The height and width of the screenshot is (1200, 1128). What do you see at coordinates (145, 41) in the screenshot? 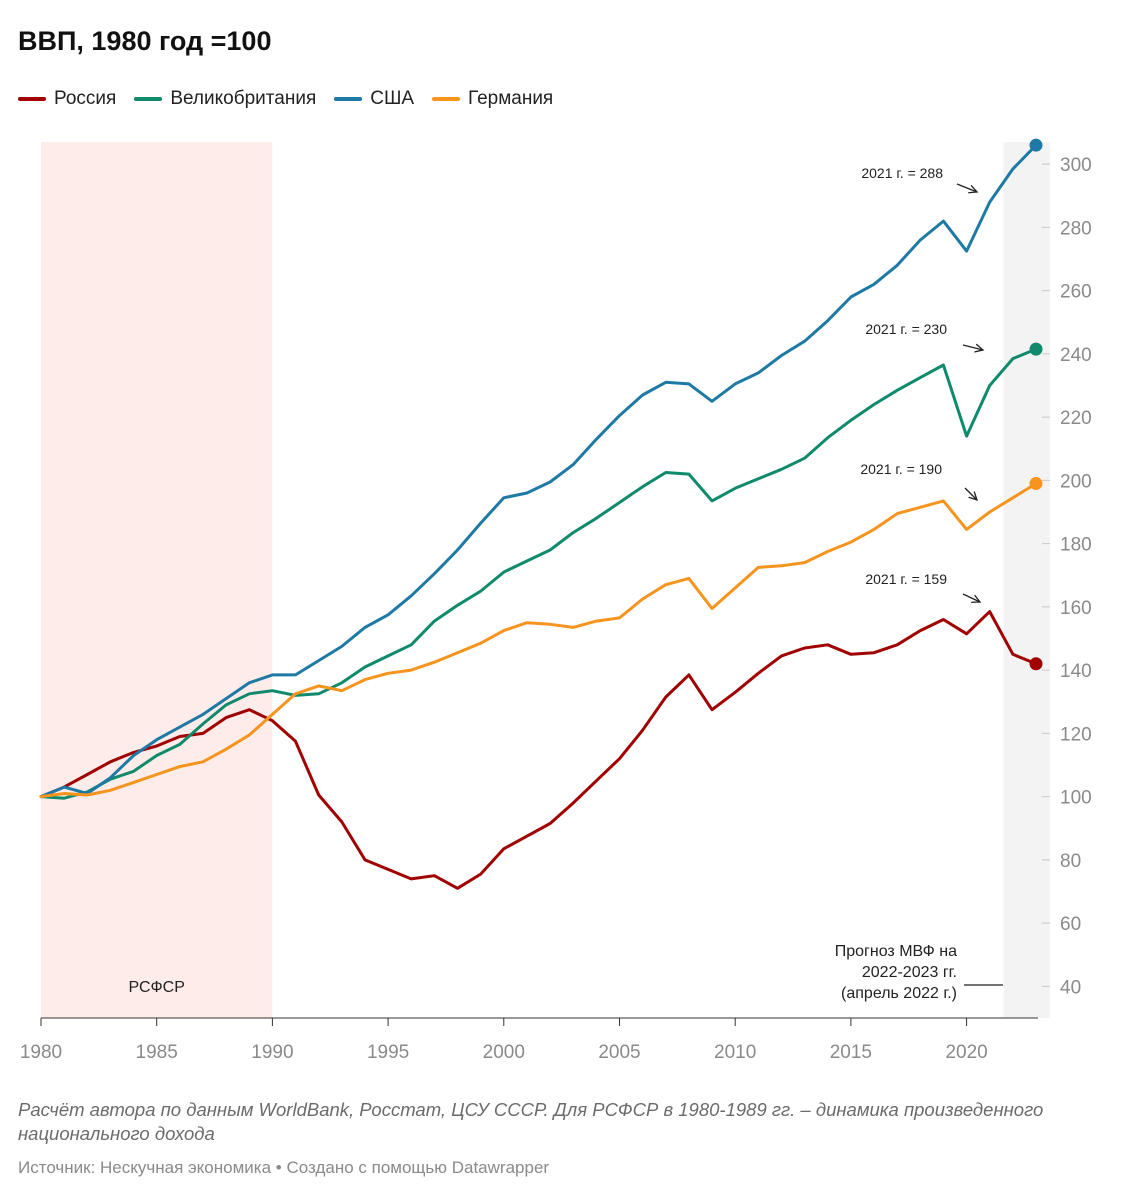
I see `chart-title: ВВП, 1980 год =100` at bounding box center [145, 41].